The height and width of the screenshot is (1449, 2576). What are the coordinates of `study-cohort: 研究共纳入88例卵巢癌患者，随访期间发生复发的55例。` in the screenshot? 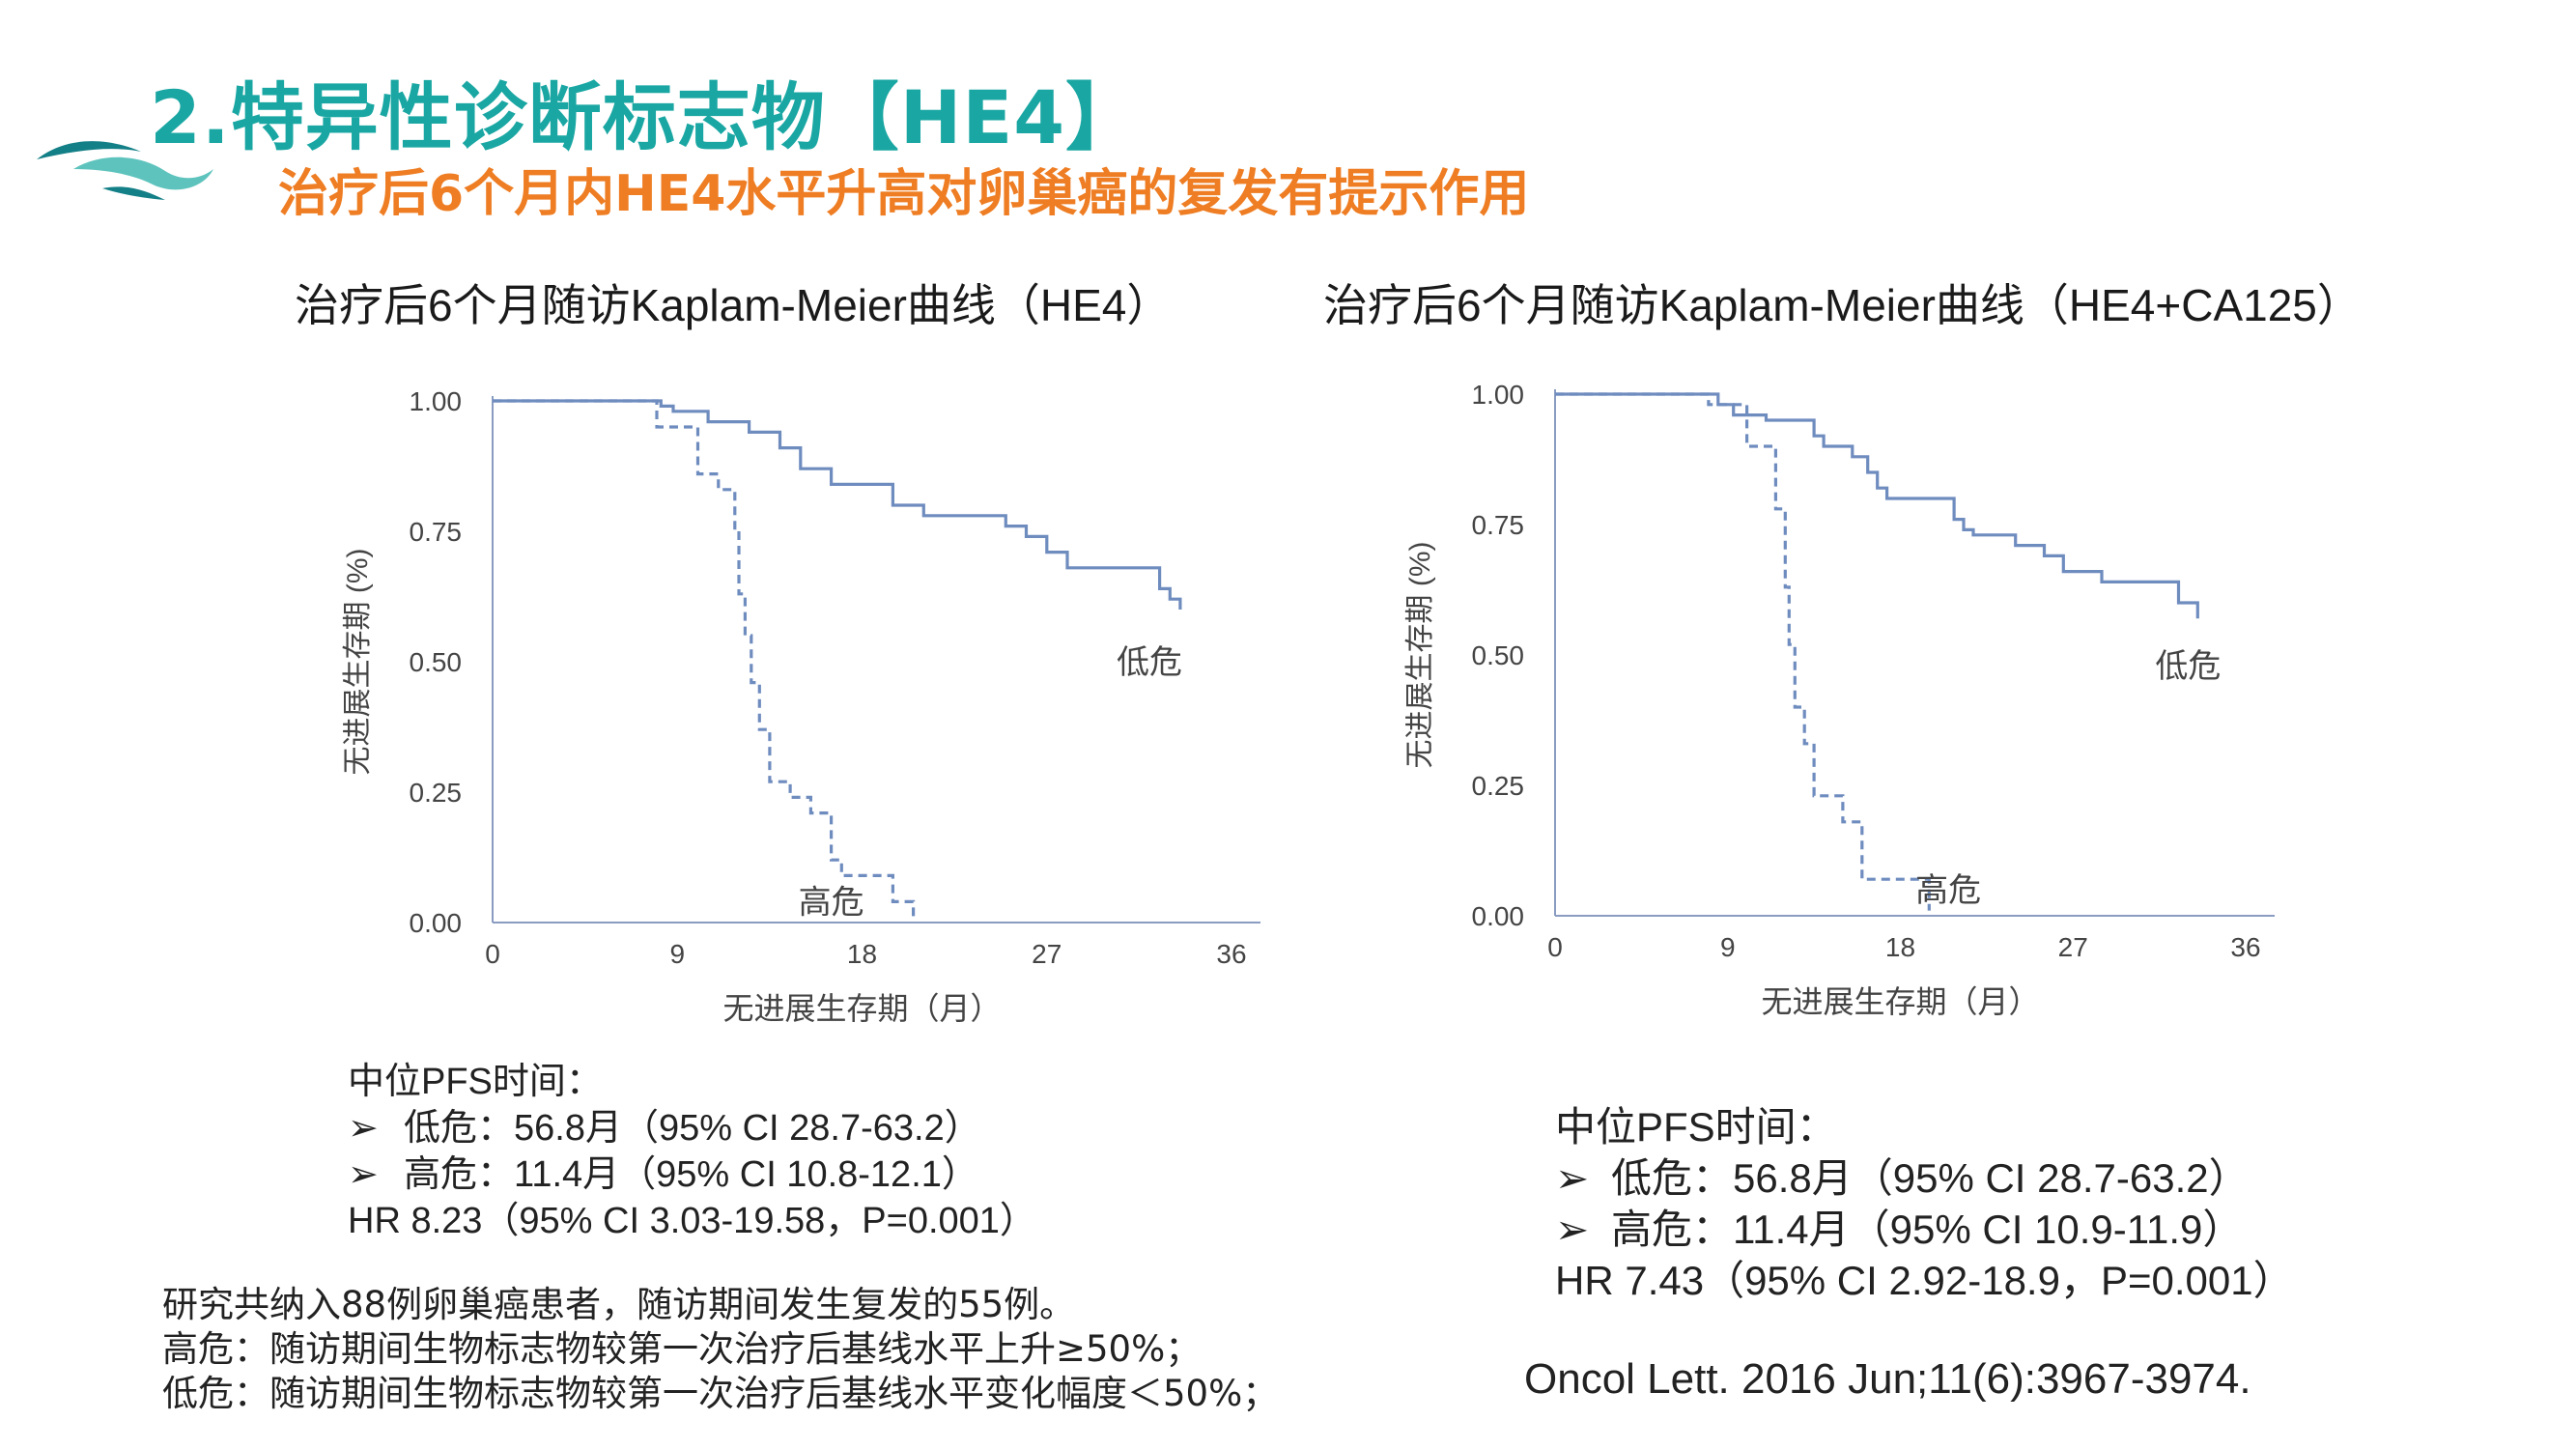 It's located at (619, 1304).